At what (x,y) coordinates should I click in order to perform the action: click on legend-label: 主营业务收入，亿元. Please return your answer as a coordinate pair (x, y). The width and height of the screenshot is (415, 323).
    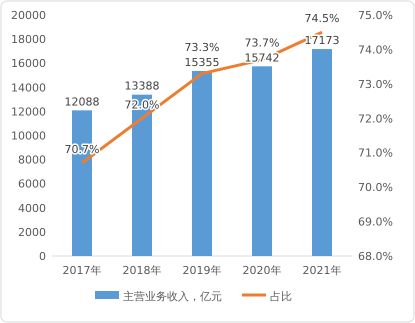
    Looking at the image, I should click on (172, 296).